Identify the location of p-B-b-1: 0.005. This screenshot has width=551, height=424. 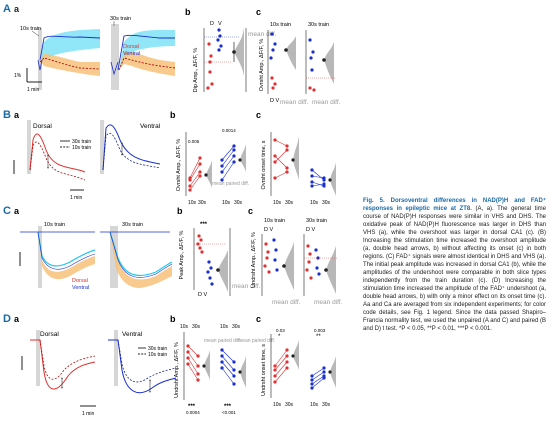
(194, 141).